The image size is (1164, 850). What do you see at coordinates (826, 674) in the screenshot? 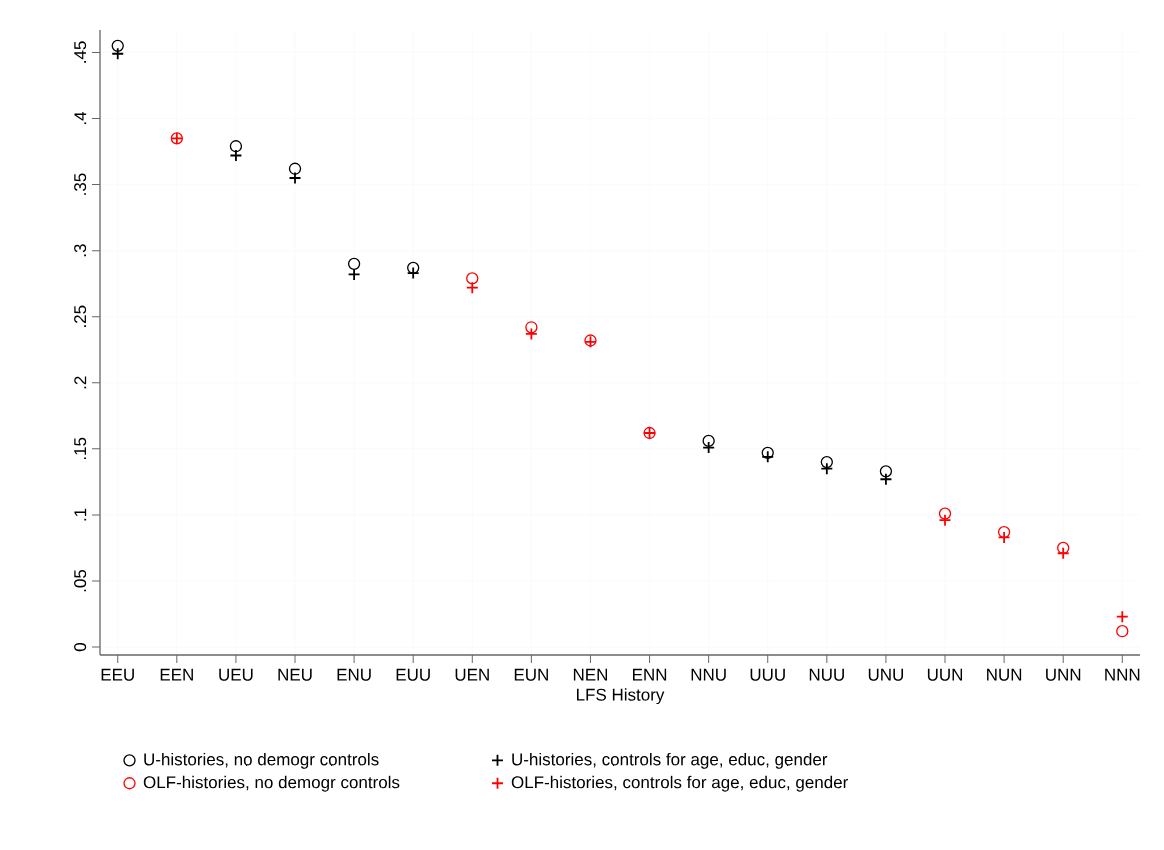
I see `x-tick-label: NUU` at bounding box center [826, 674].